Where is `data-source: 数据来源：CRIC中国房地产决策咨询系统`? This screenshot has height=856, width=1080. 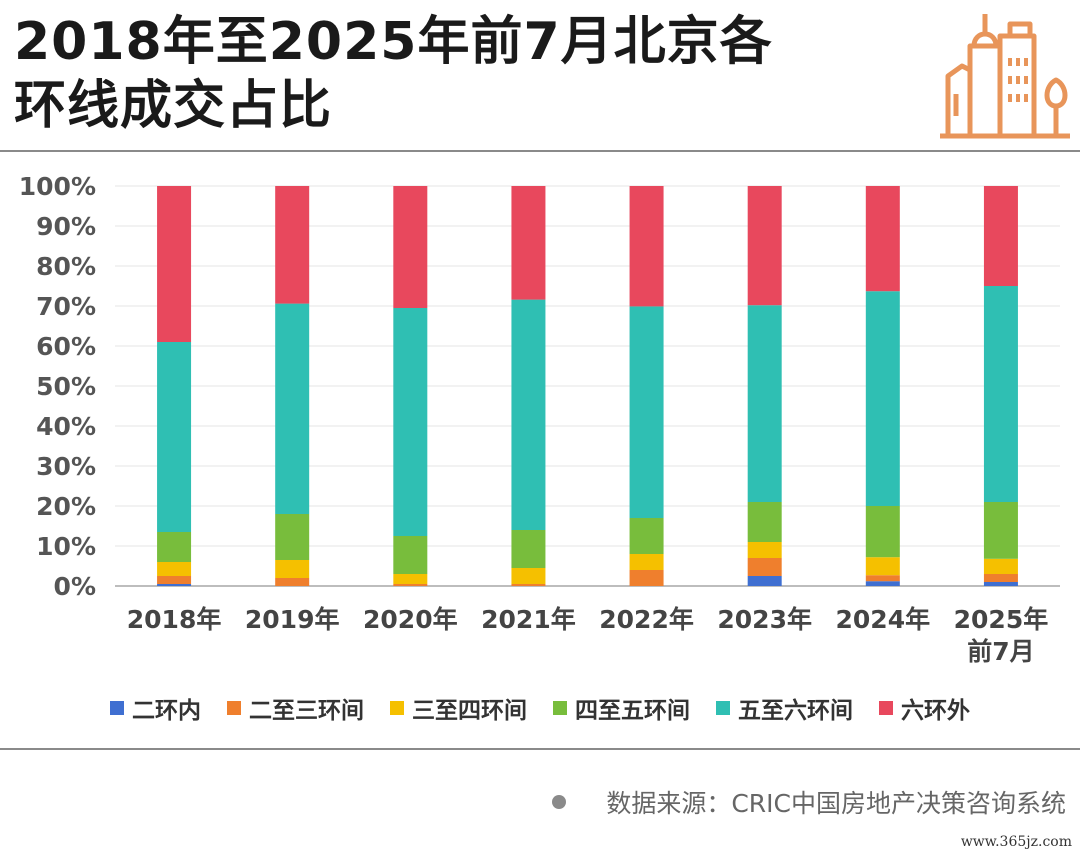 data-source: 数据来源：CRIC中国房地产决策咨询系统 is located at coordinates (809, 802).